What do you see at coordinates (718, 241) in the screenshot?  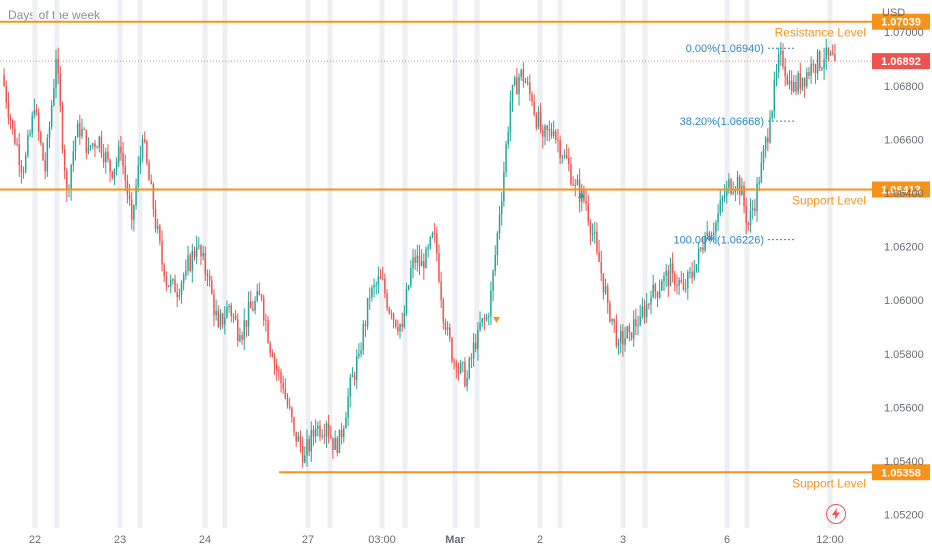 I see `fib-label: 100.00%(1.06226)` at bounding box center [718, 241].